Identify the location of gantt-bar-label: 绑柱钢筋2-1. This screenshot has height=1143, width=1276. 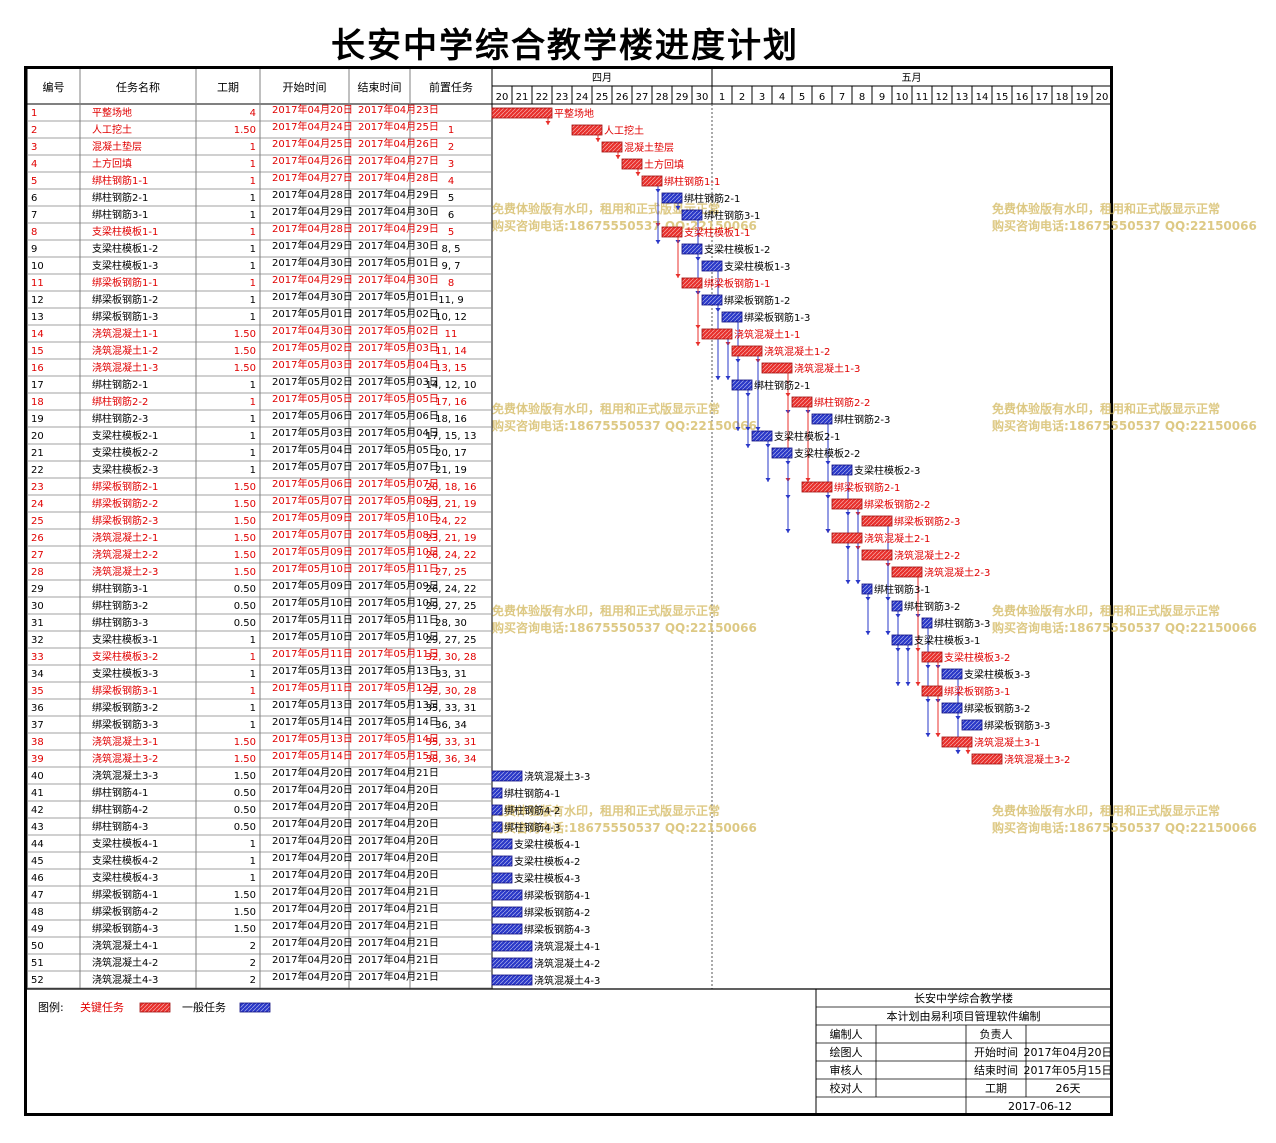
(782, 385).